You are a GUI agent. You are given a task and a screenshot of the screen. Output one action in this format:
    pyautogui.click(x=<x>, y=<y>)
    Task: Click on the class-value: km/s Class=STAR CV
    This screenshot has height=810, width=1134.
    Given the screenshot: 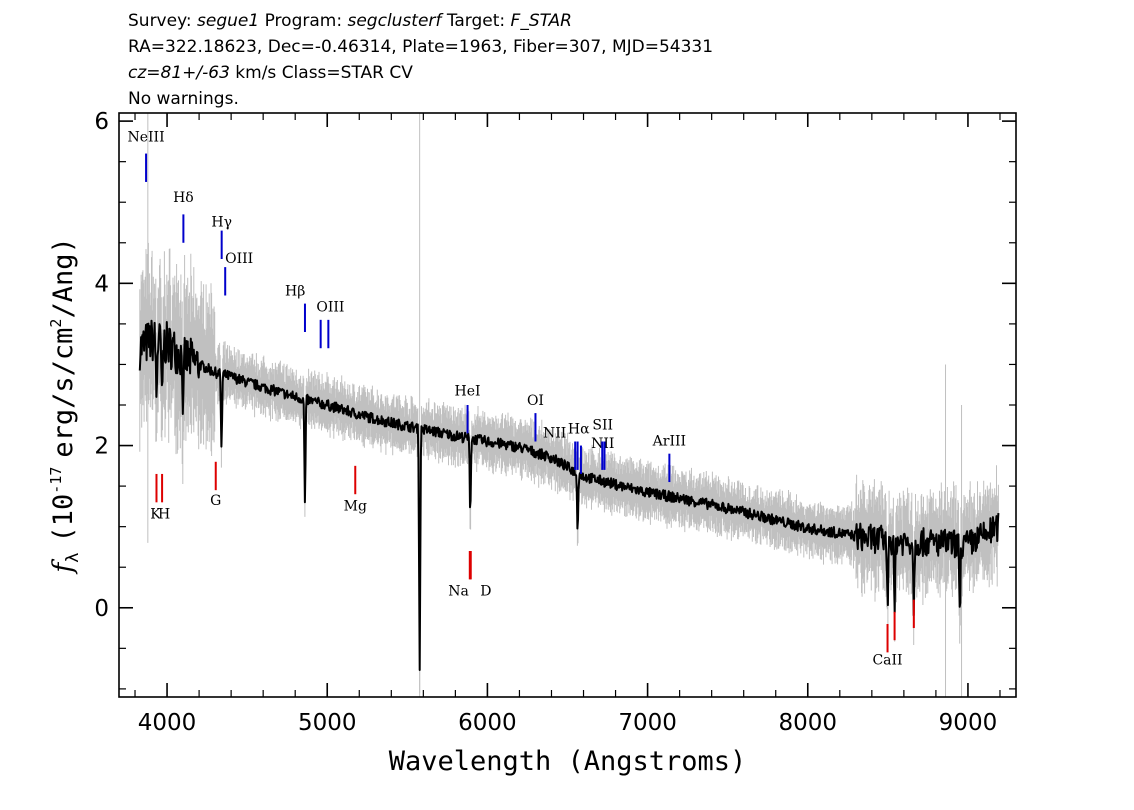 What is the action you would take?
    pyautogui.click(x=324, y=73)
    